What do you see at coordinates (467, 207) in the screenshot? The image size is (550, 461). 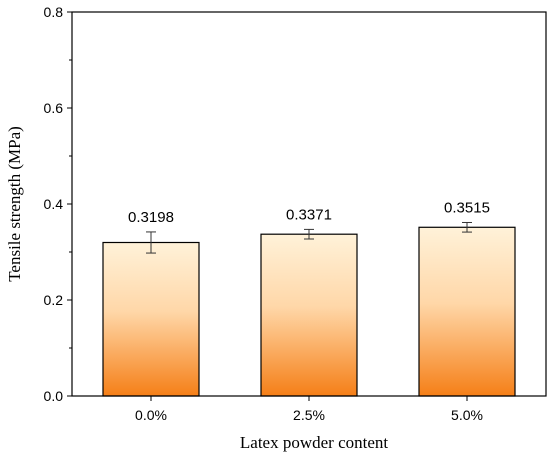 I see `data-label: 0.3515` at bounding box center [467, 207].